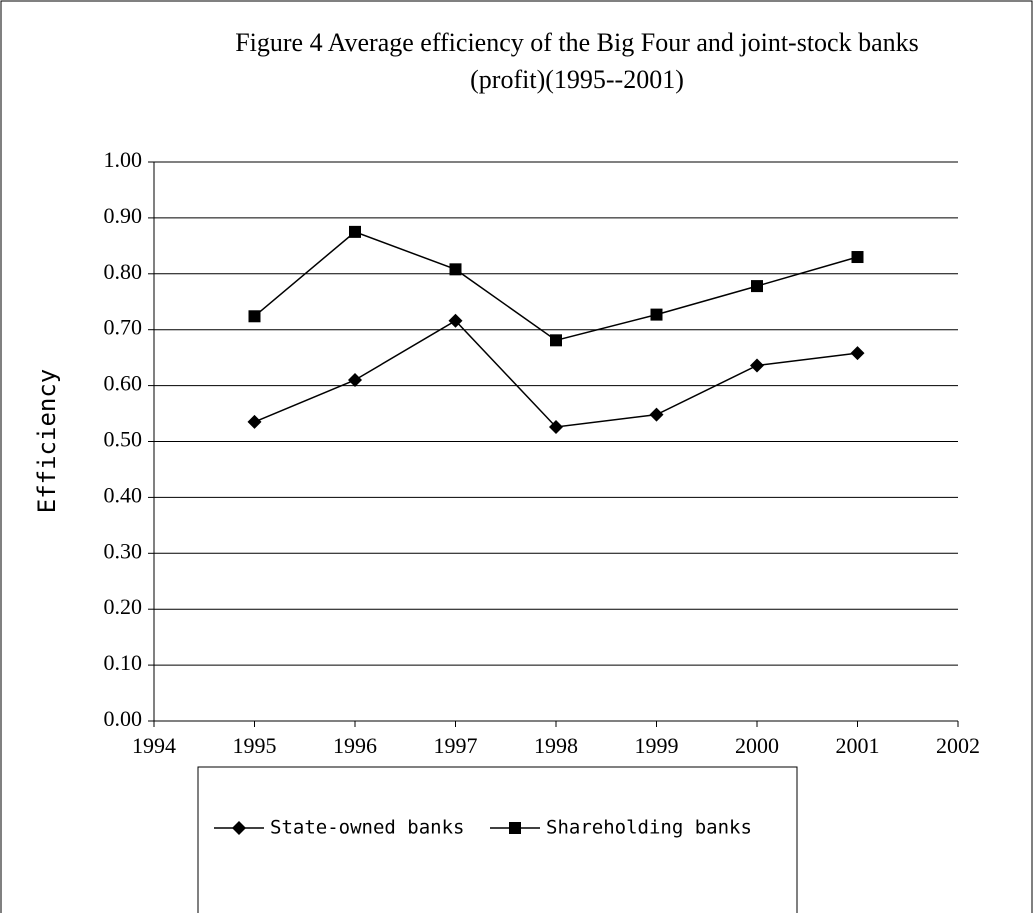 This screenshot has height=913, width=1034. I want to click on y-tick-label: 0.80, so click(123, 271).